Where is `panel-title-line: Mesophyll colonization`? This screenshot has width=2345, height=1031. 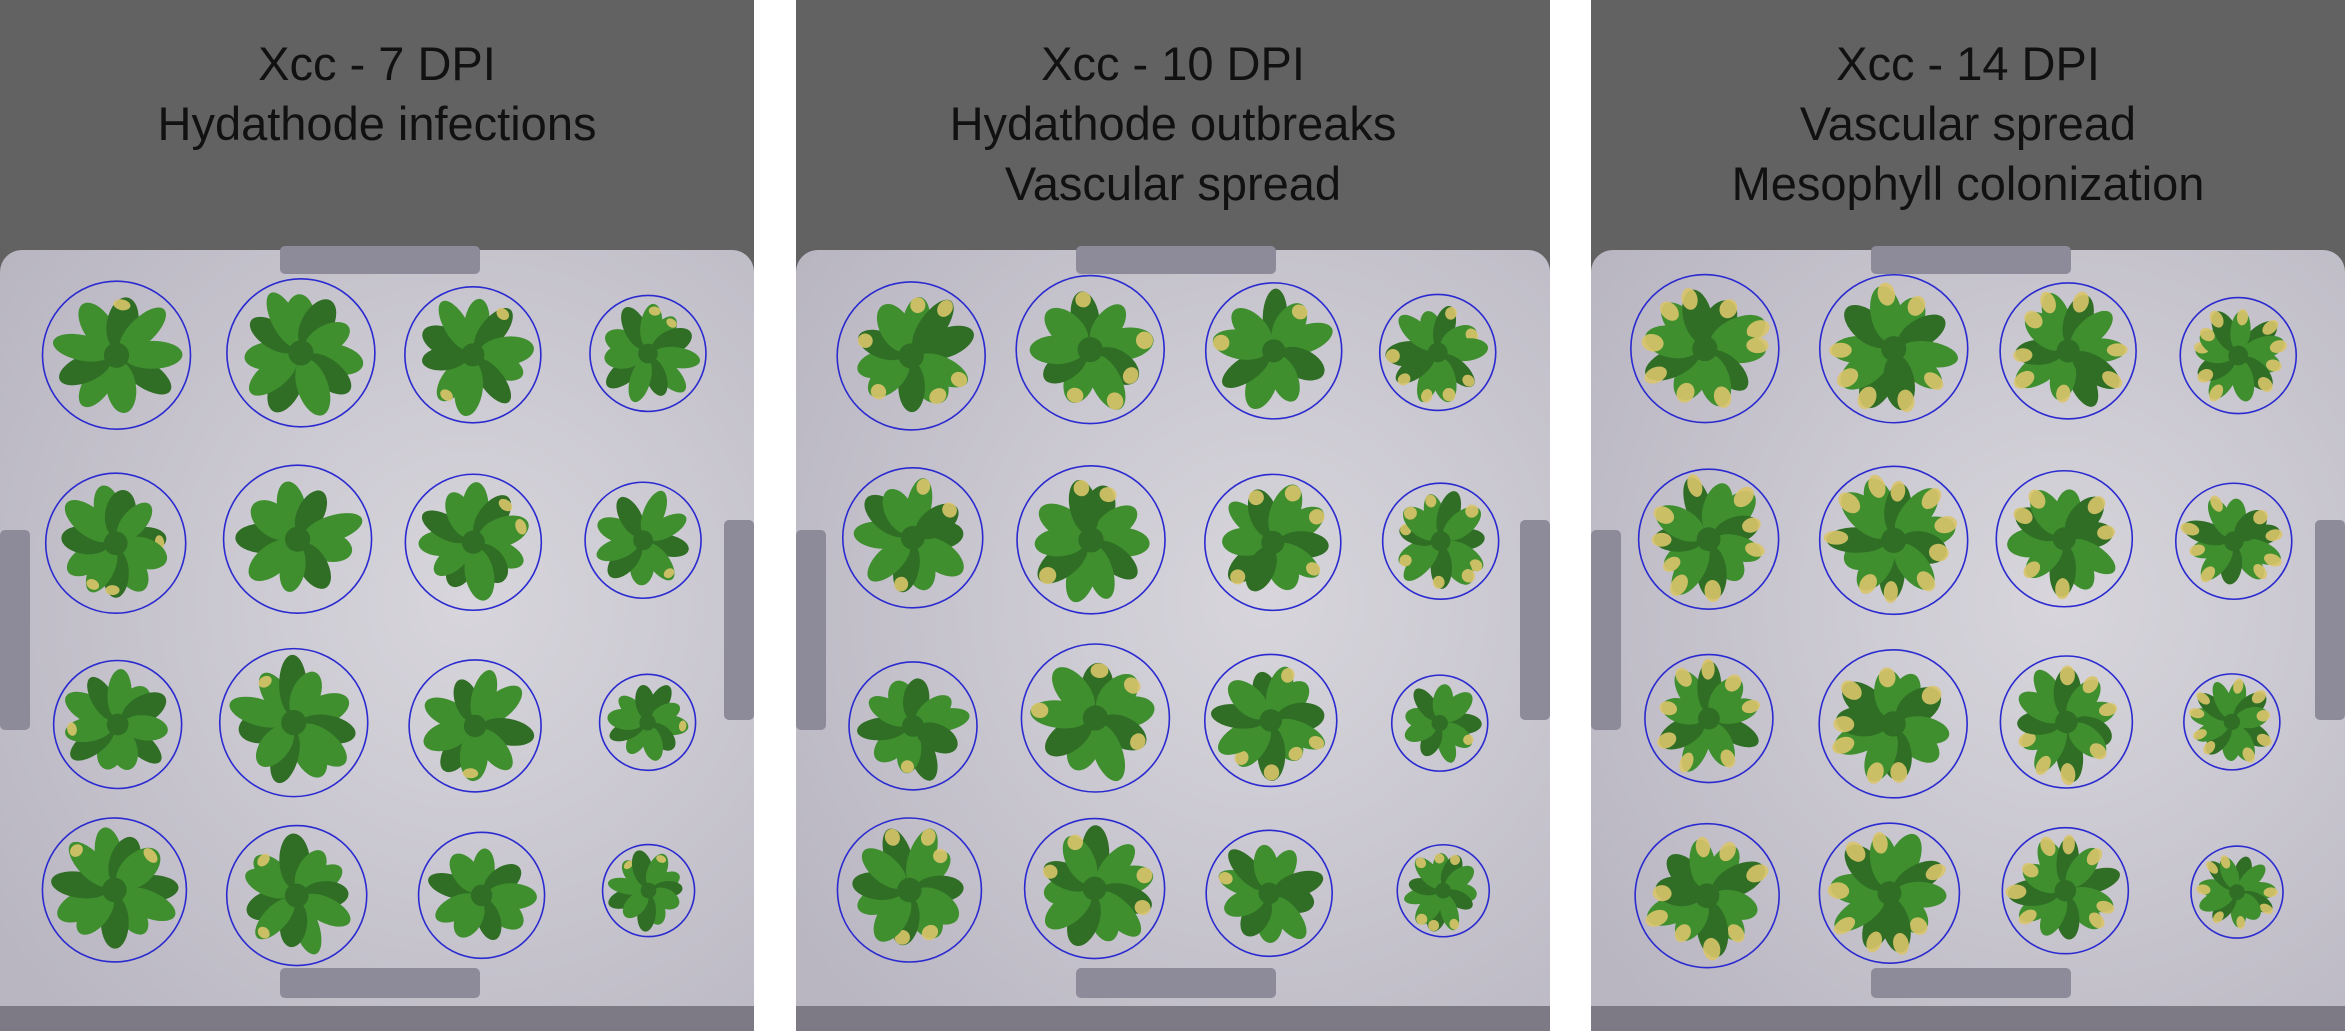
panel-title-line: Mesophyll colonization is located at coordinates (1968, 183).